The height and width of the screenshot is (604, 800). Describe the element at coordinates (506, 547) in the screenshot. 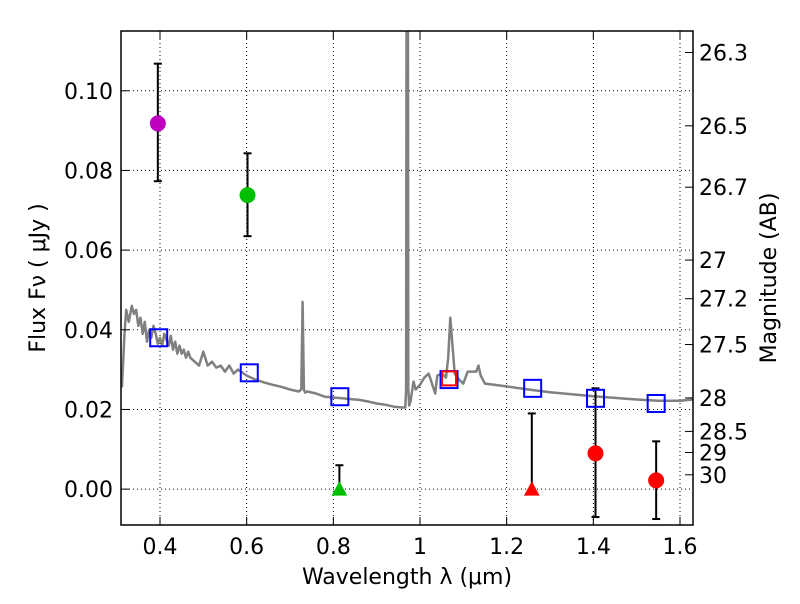

I see `x-tick-label: 1.2` at that location.